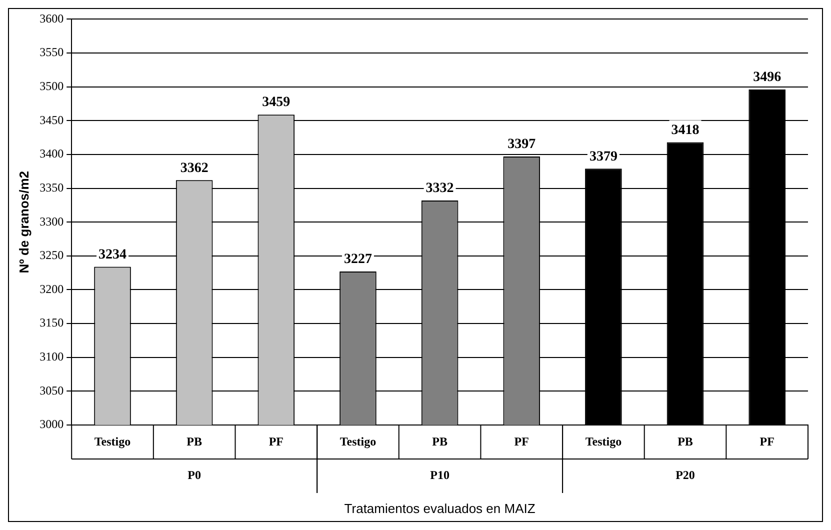 The height and width of the screenshot is (530, 831). I want to click on y-tick-label: 3400, so click(52, 153).